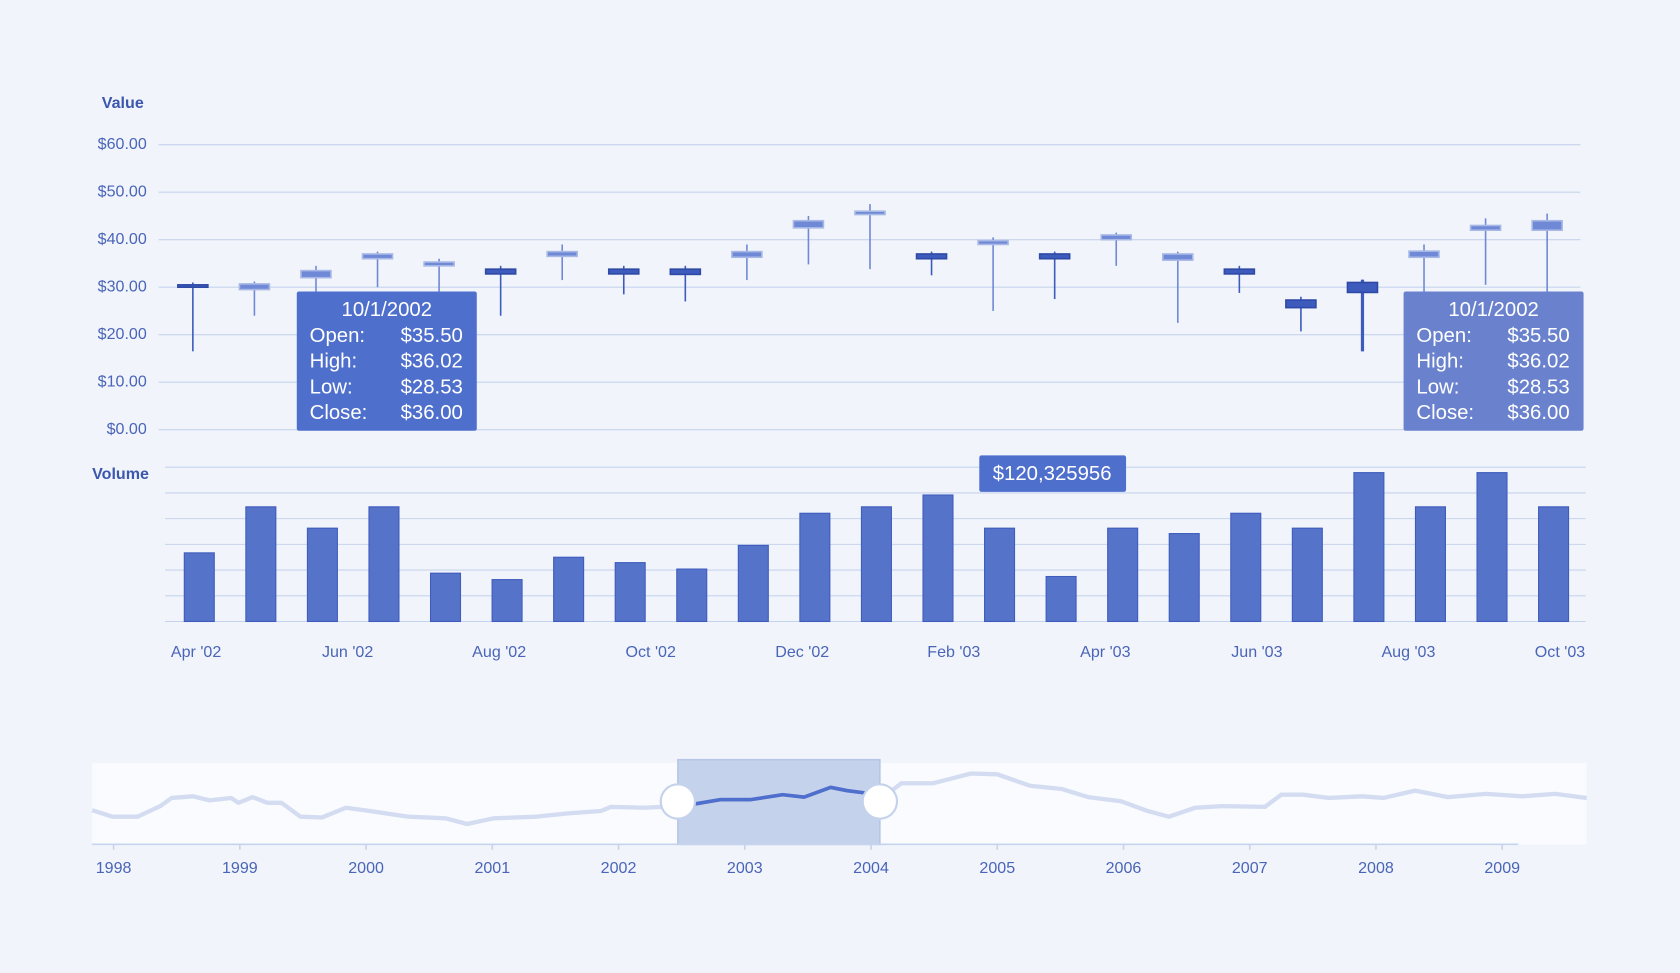 This screenshot has height=973, width=1680. What do you see at coordinates (1250, 868) in the screenshot?
I see `x-tick-label: 2007` at bounding box center [1250, 868].